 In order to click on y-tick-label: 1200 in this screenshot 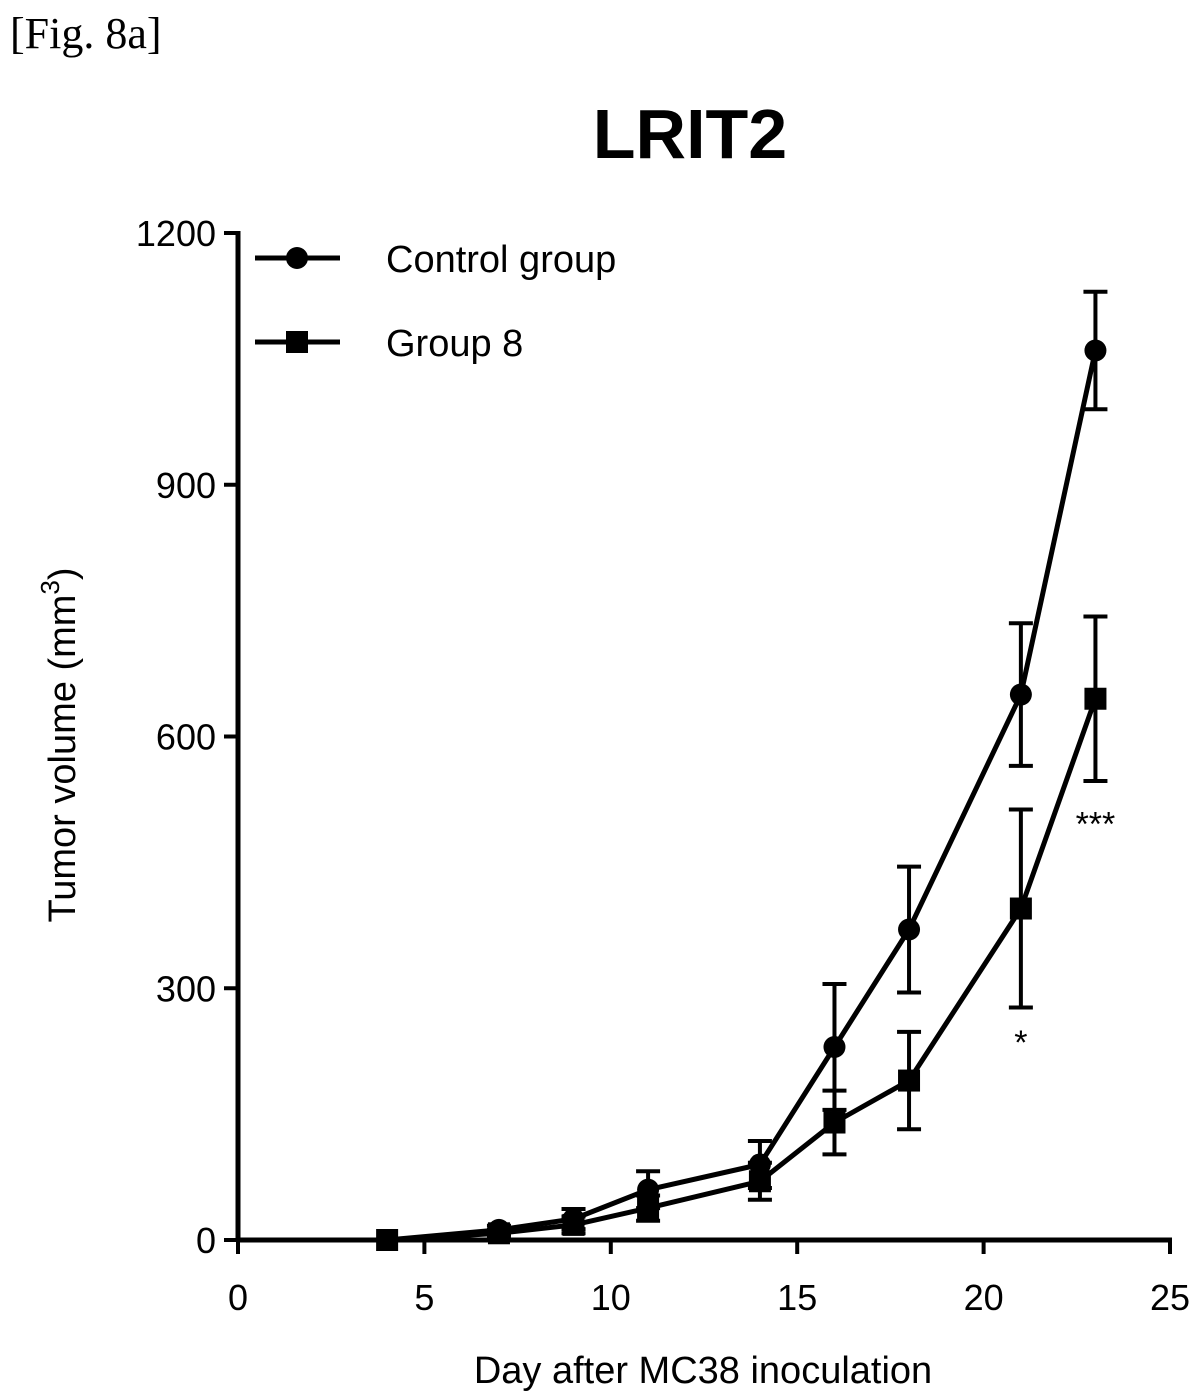, I will do `click(176, 233)`.